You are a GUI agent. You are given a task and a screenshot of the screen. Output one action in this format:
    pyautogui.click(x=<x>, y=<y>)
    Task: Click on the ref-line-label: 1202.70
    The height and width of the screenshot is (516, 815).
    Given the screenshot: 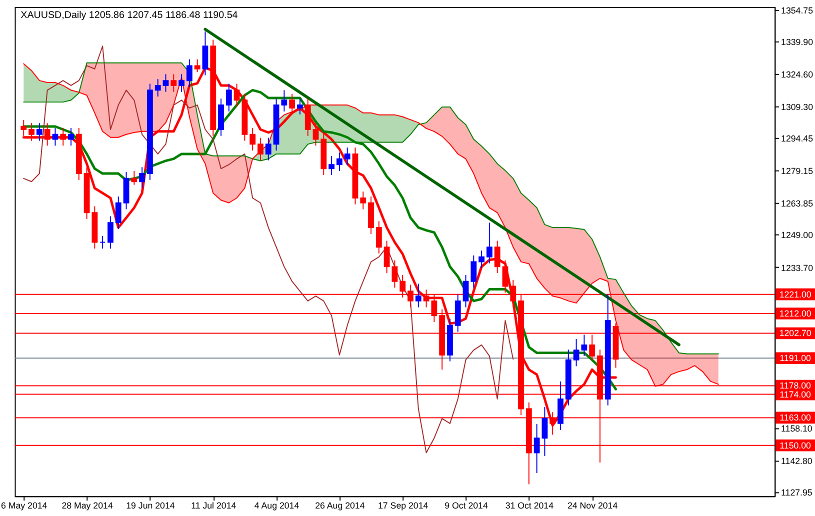 What is the action you would take?
    pyautogui.click(x=795, y=333)
    